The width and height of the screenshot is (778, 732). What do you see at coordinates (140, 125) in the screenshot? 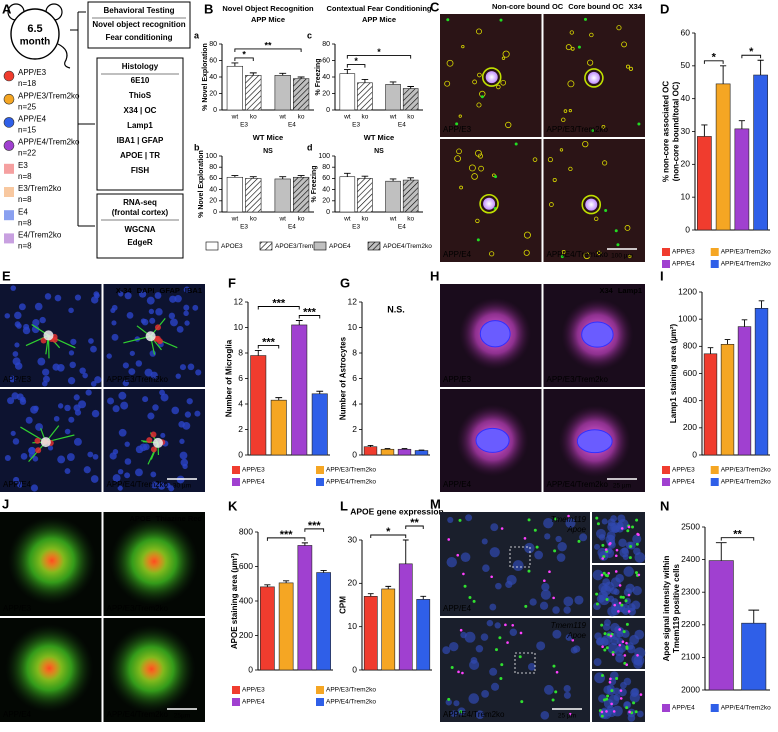
I see `workflow-item: Lamp1` at bounding box center [140, 125].